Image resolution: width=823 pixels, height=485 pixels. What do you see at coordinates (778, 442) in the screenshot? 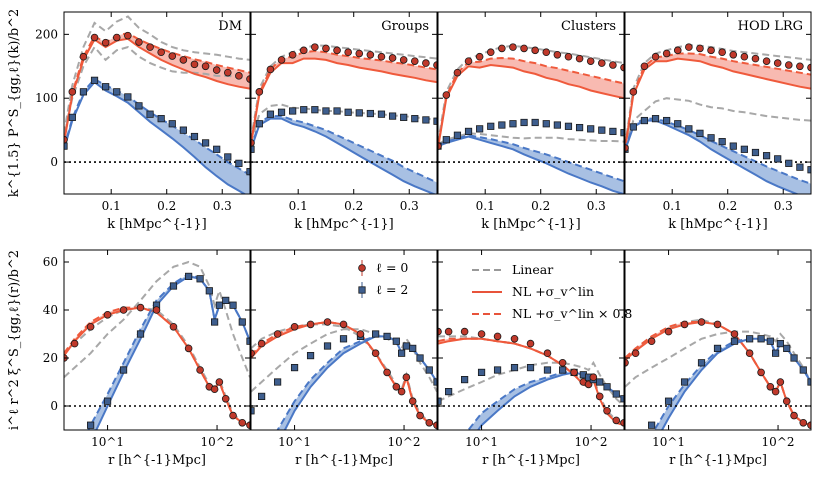
I see `x-tick-label: 10^2` at bounding box center [778, 442].